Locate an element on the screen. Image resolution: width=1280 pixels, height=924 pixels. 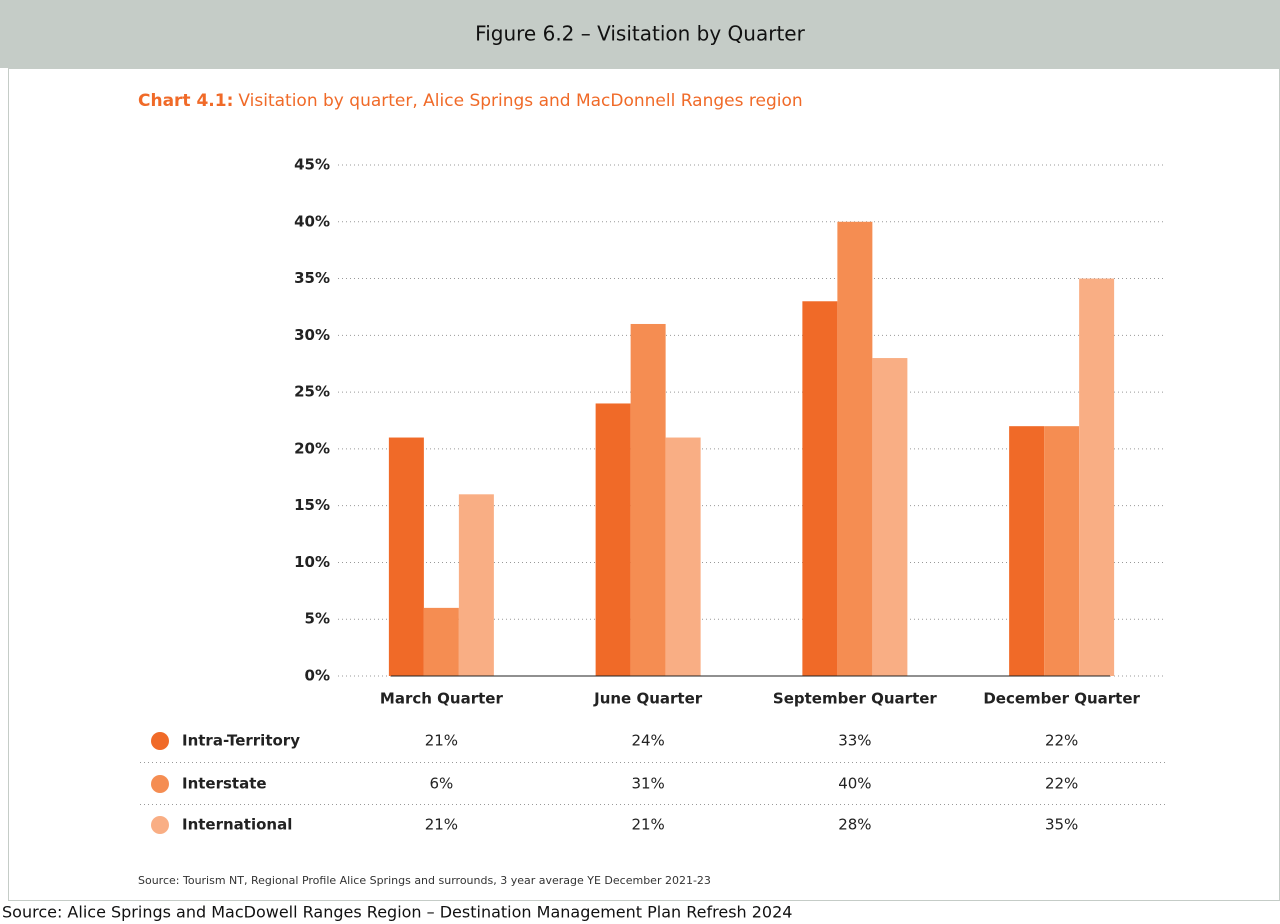
table-cell: 35% is located at coordinates (1061, 825).